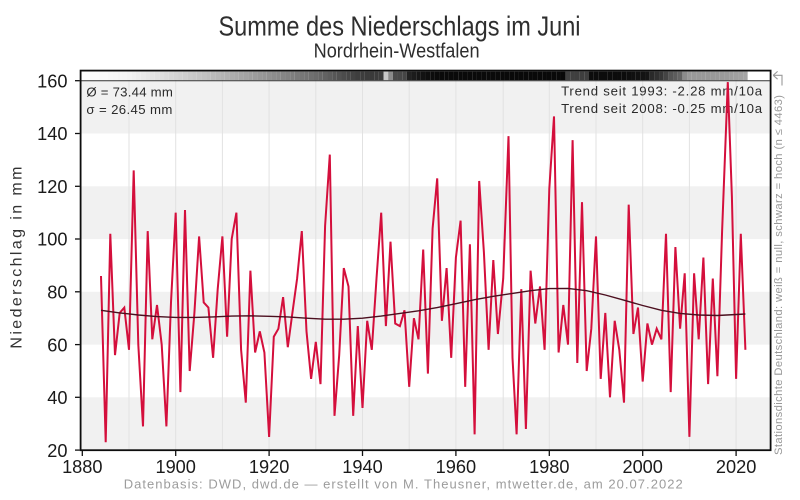 The width and height of the screenshot is (800, 500). I want to click on svg-text: 100, so click(52, 240).